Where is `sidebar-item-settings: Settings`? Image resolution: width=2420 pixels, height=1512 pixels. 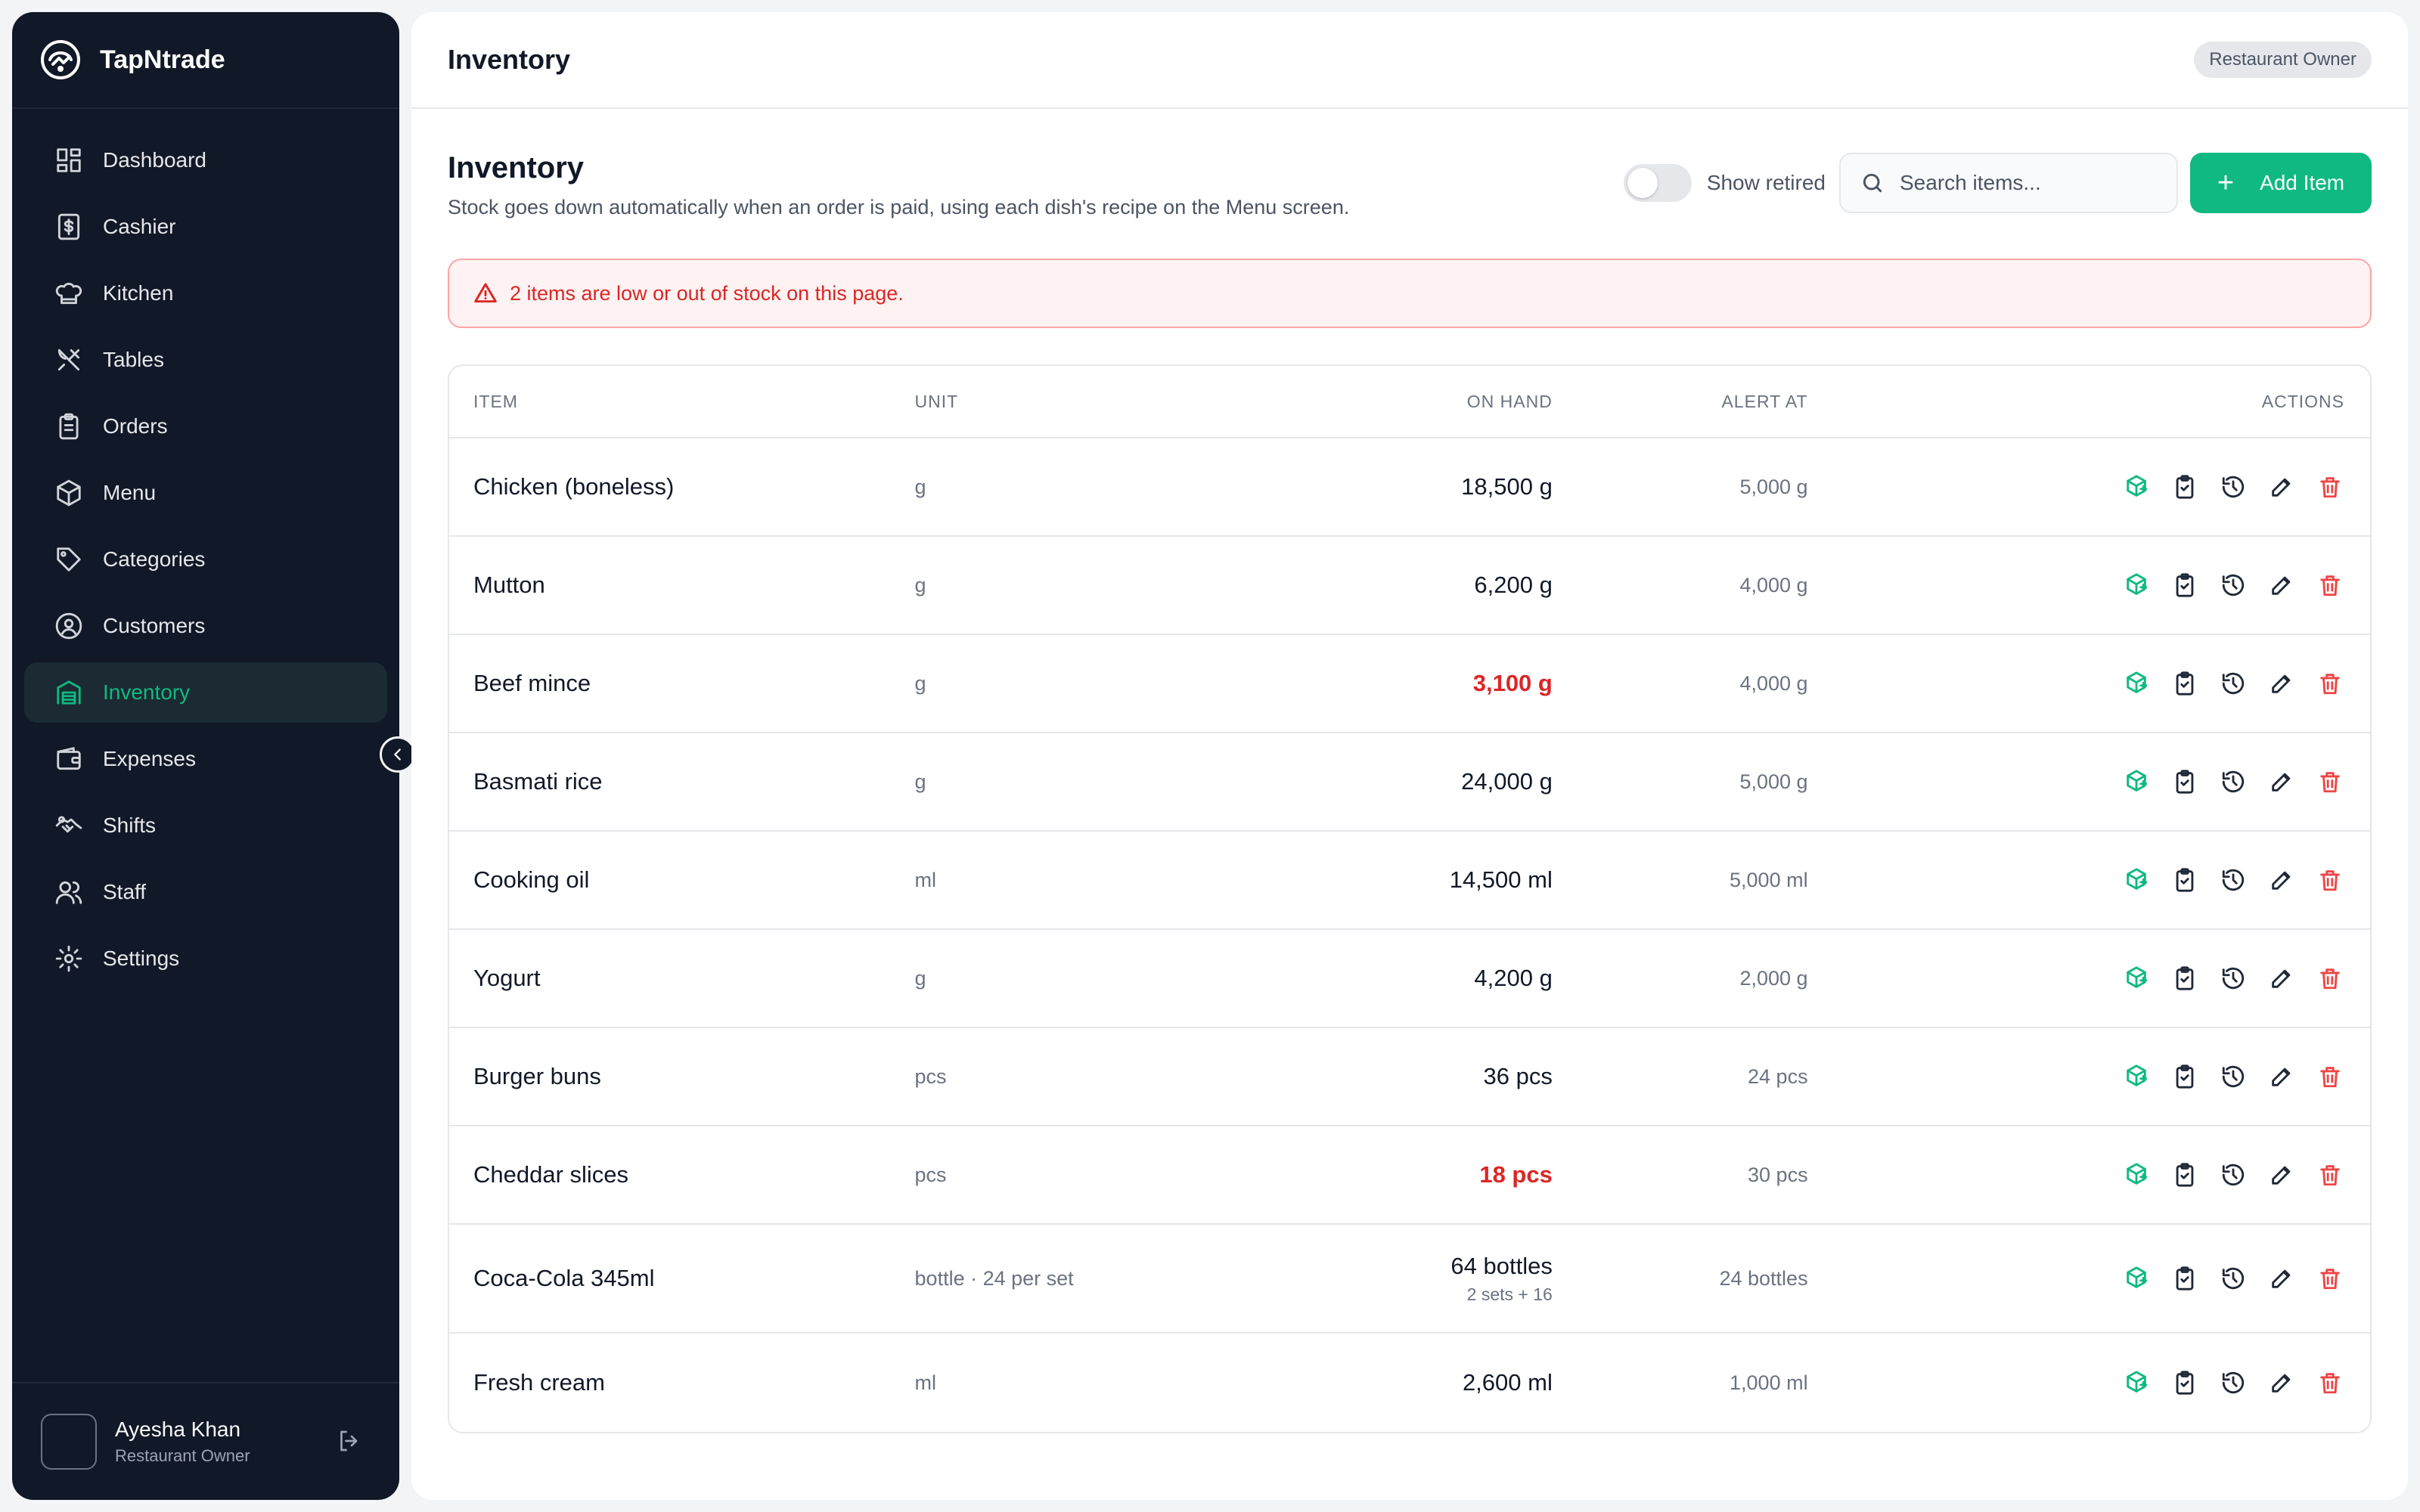 sidebar-item-settings: Settings is located at coordinates (205, 958).